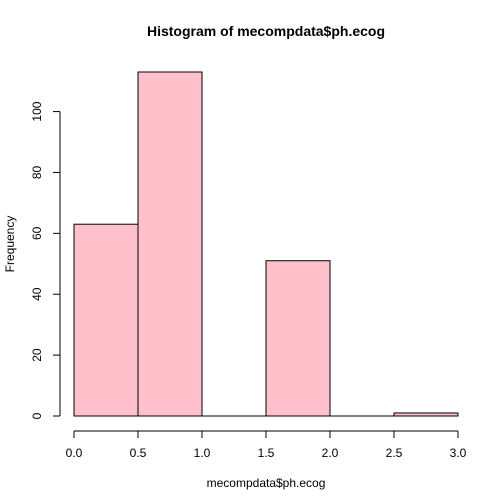 This screenshot has height=504, width=504. Describe the element at coordinates (394, 453) in the screenshot. I see `x-tick-label: 2.5` at that location.